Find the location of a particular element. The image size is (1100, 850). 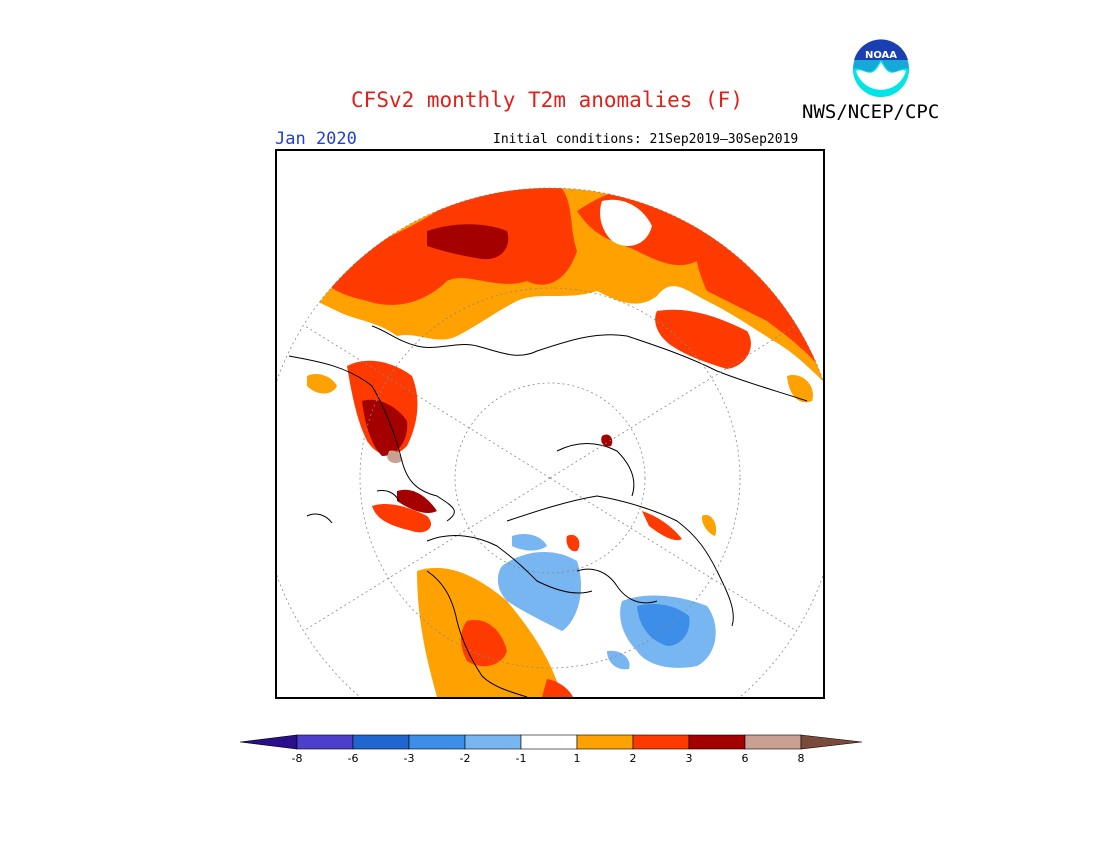

initial-conditions: Initial conditions: 21Sep2019—30Sep2019 is located at coordinates (646, 139).